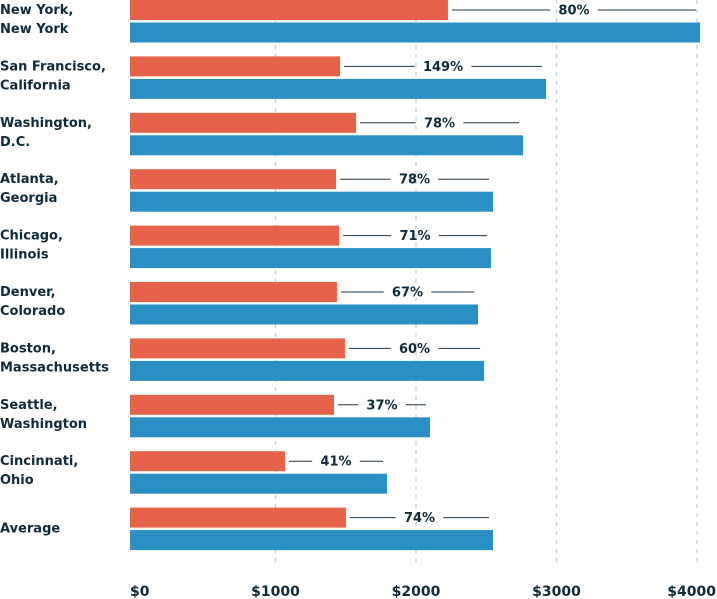 This screenshot has height=599, width=717. I want to click on percent-label: 71%, so click(414, 236).